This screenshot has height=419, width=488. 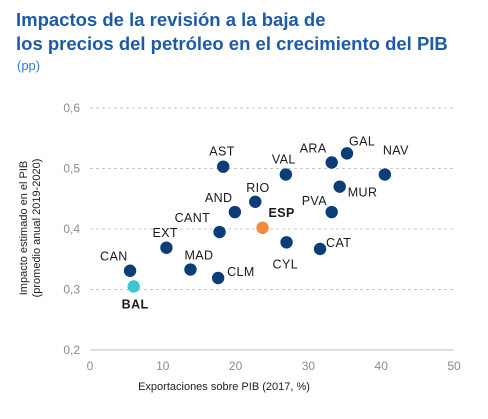 I want to click on point-label-and: AND, so click(x=219, y=198).